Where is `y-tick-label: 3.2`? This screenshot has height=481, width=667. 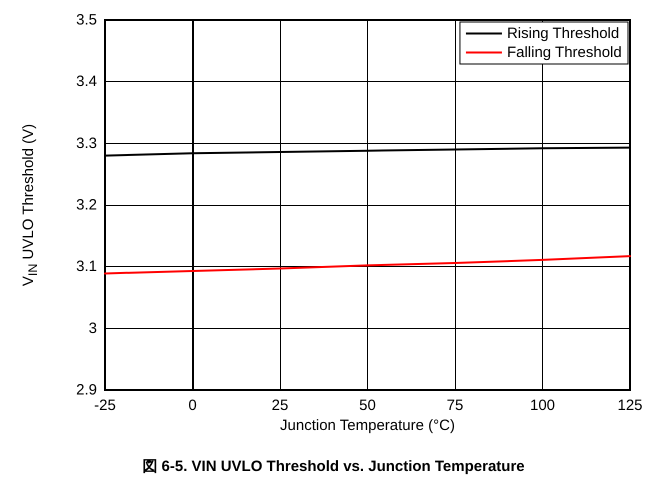
y-tick-label: 3.2 is located at coordinates (86, 205).